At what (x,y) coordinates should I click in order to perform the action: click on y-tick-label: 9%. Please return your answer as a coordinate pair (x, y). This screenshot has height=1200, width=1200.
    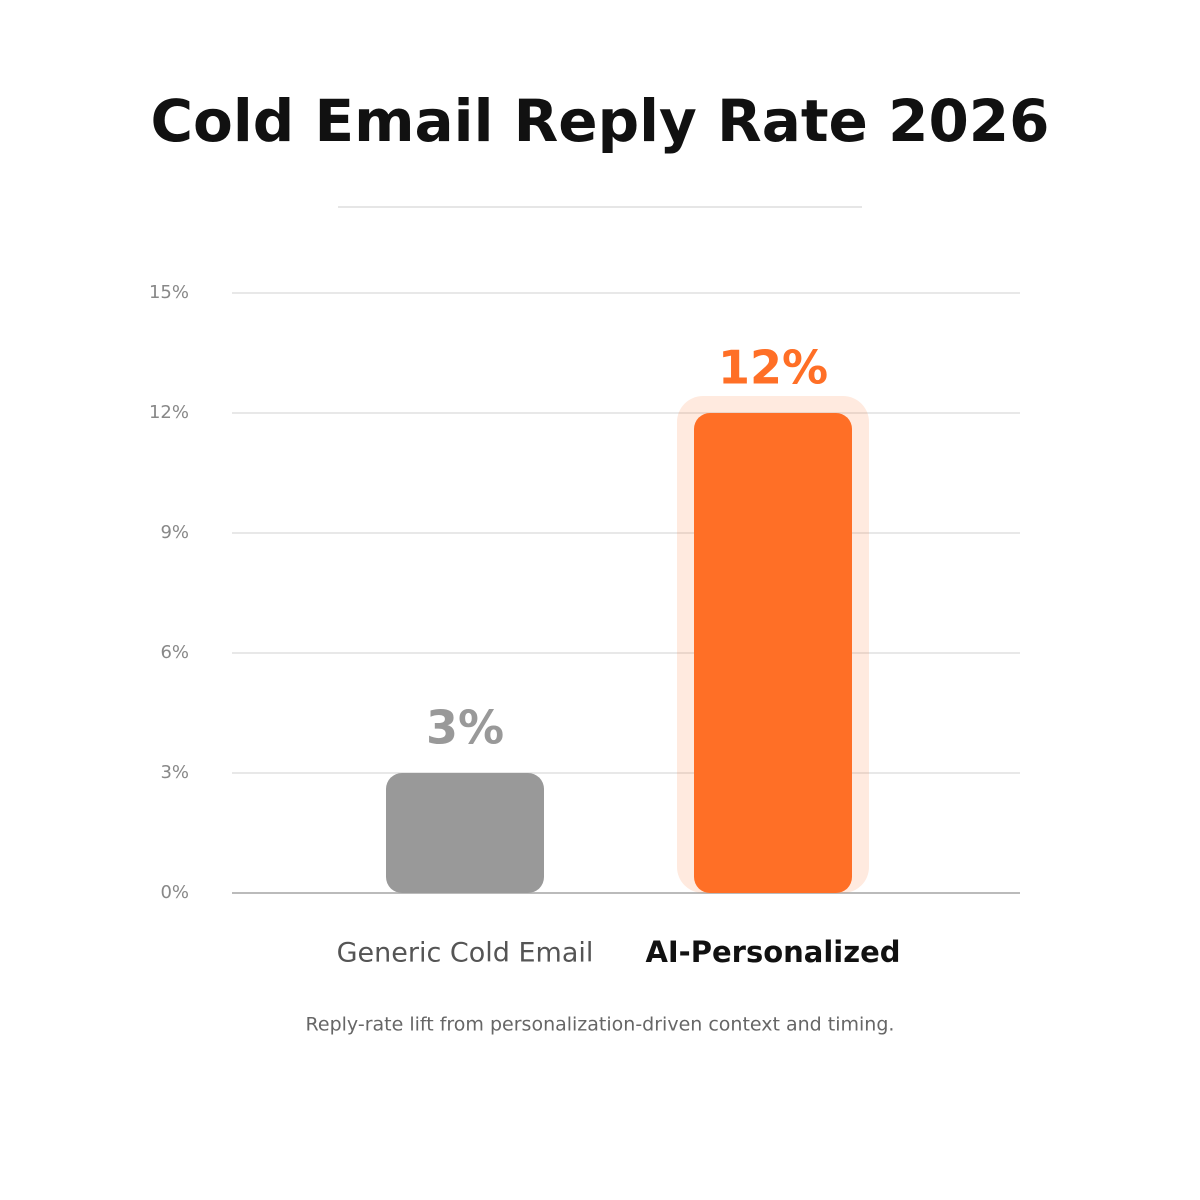
    Looking at the image, I should click on (174, 532).